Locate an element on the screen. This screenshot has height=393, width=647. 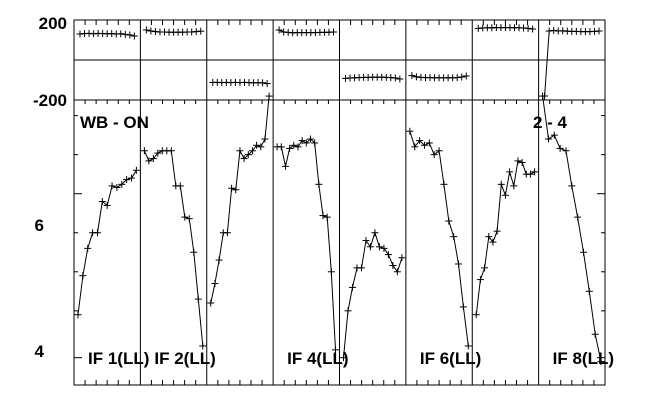
baseline-label: 2 - 4 is located at coordinates (550, 122).